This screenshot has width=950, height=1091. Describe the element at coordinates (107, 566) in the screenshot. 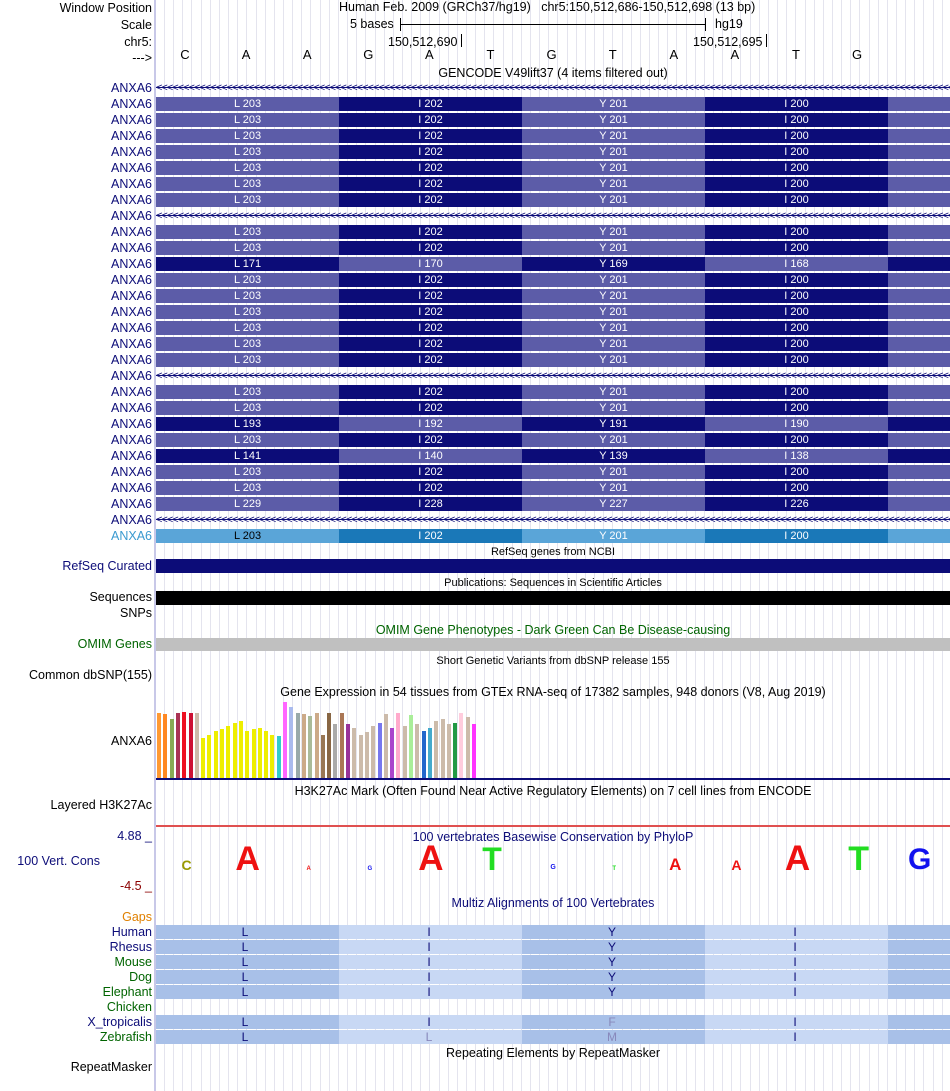

I see `refseq-track-label: RefSeq Curated` at that location.